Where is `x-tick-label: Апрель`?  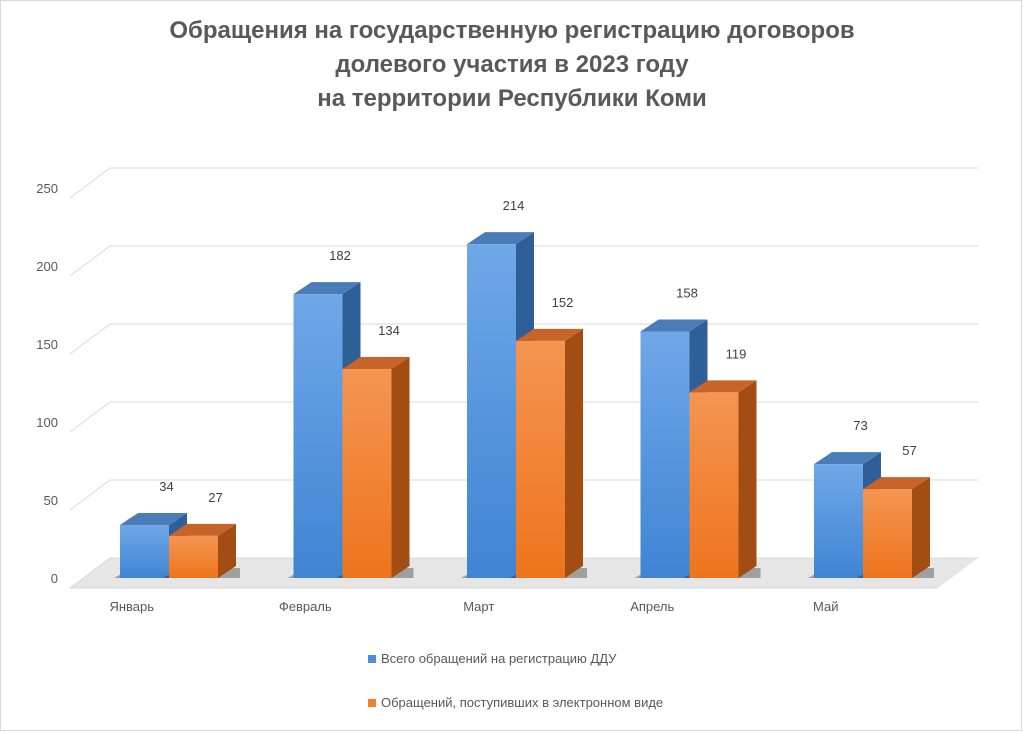 x-tick-label: Апрель is located at coordinates (652, 606).